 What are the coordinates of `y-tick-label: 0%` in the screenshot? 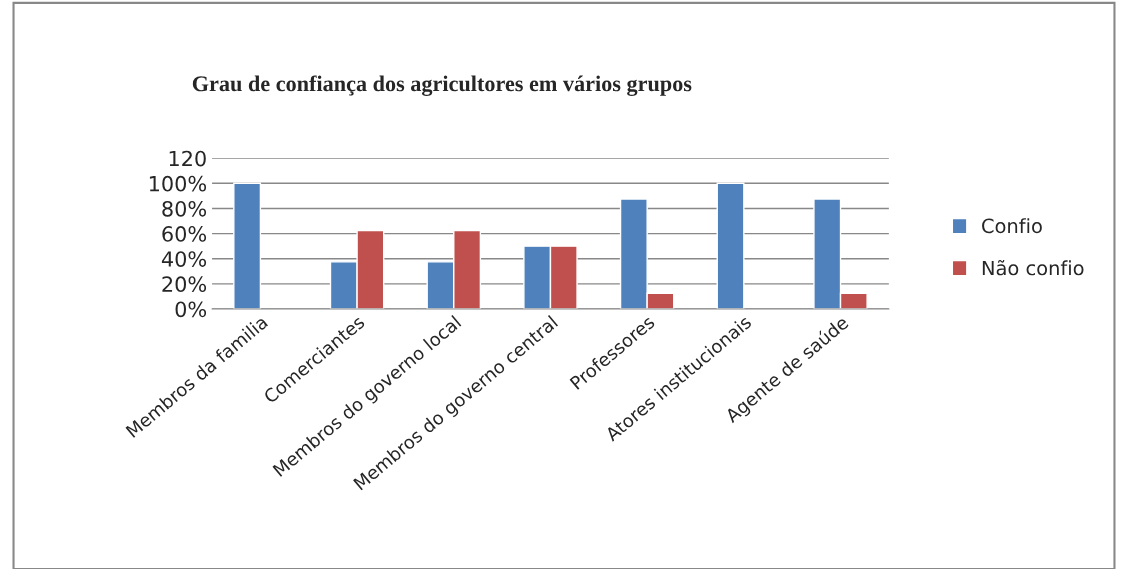 It's located at (191, 309).